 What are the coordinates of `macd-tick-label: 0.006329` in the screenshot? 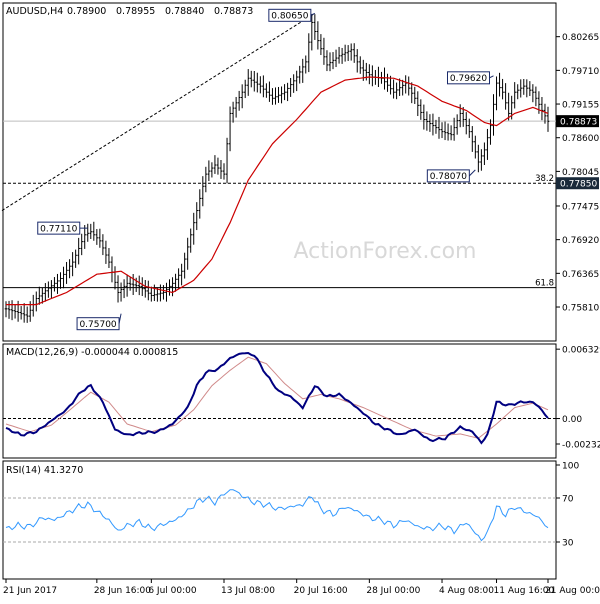 It's located at (581, 351).